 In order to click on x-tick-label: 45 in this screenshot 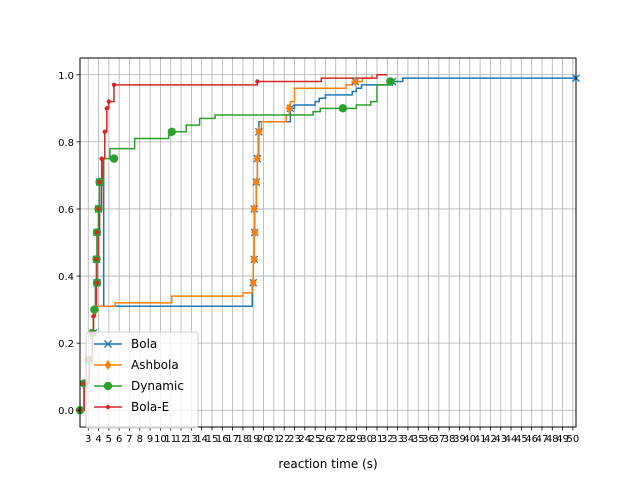, I will do `click(521, 439)`.